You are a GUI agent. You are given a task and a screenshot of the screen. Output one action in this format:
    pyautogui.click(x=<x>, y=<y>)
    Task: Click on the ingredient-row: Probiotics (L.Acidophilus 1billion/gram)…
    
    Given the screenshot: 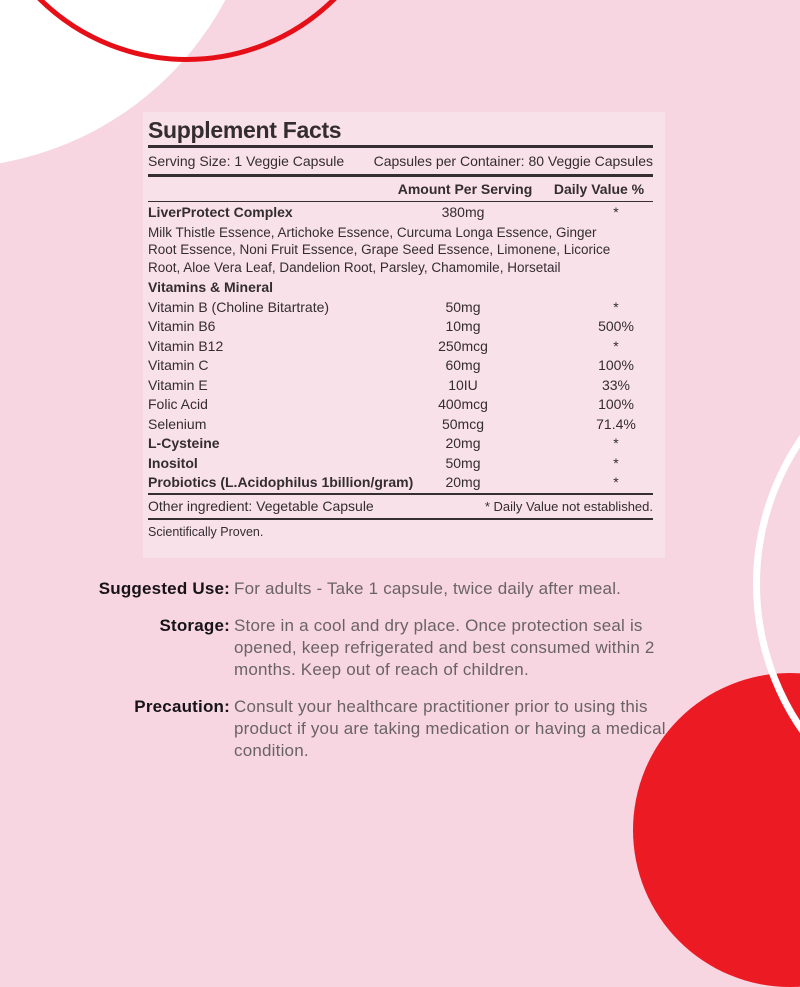 What is the action you would take?
    pyautogui.click(x=400, y=483)
    